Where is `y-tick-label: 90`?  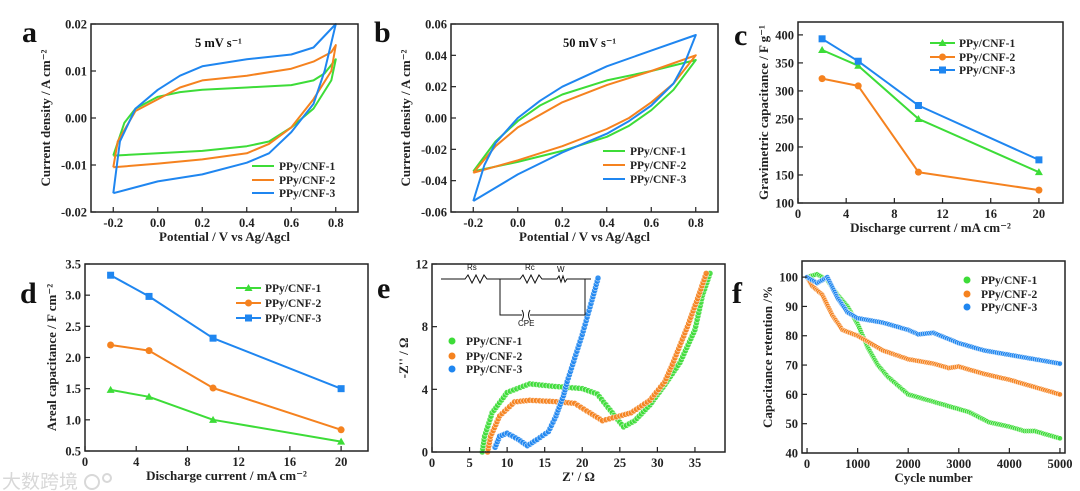
y-tick-label: 90 is located at coordinates (792, 307).